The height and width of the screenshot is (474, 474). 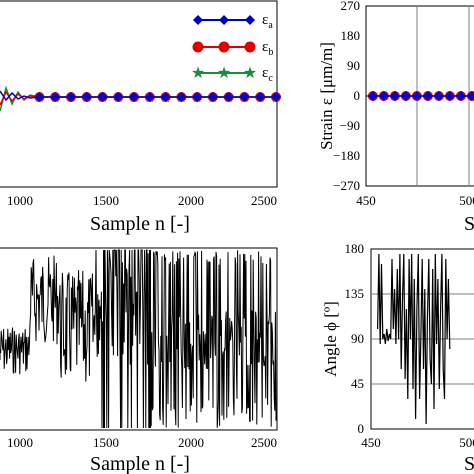 I want to click on br-series-group, so click(x=414, y=339).